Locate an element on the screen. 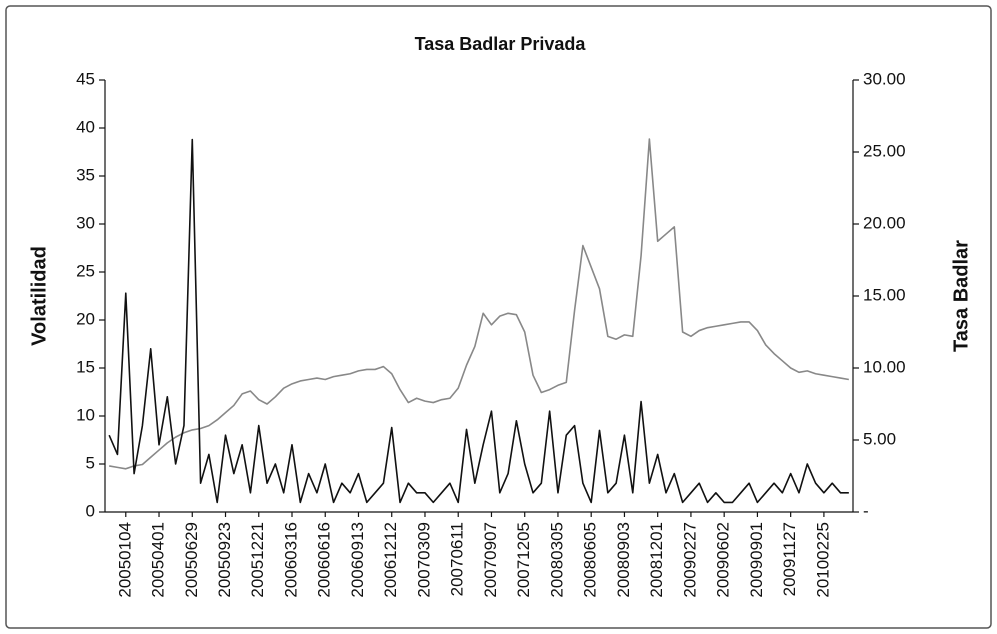 The width and height of the screenshot is (997, 634). y2-tick-label: 15.00 is located at coordinates (884, 294).